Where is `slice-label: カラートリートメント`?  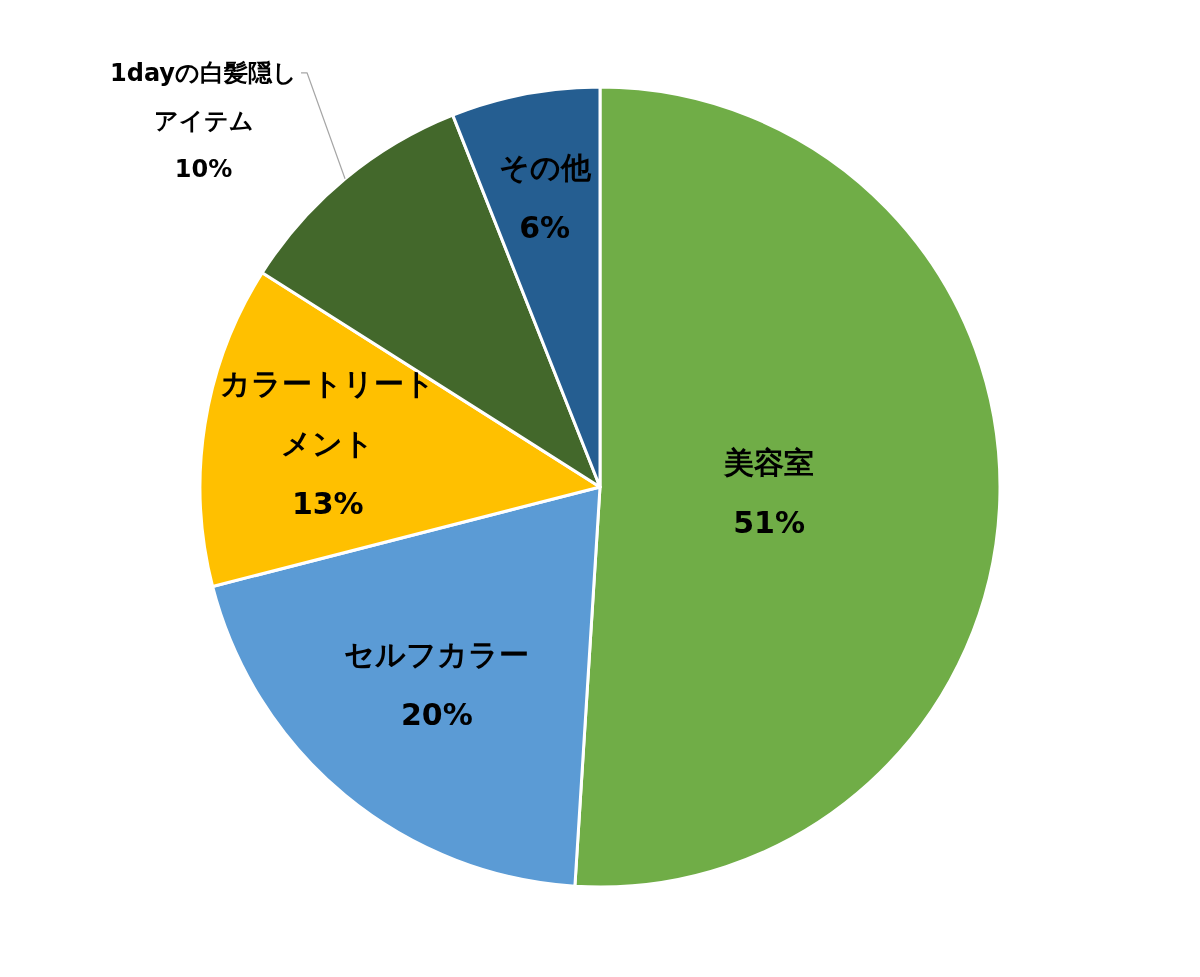 slice-label: カラートリートメント is located at coordinates (328, 414).